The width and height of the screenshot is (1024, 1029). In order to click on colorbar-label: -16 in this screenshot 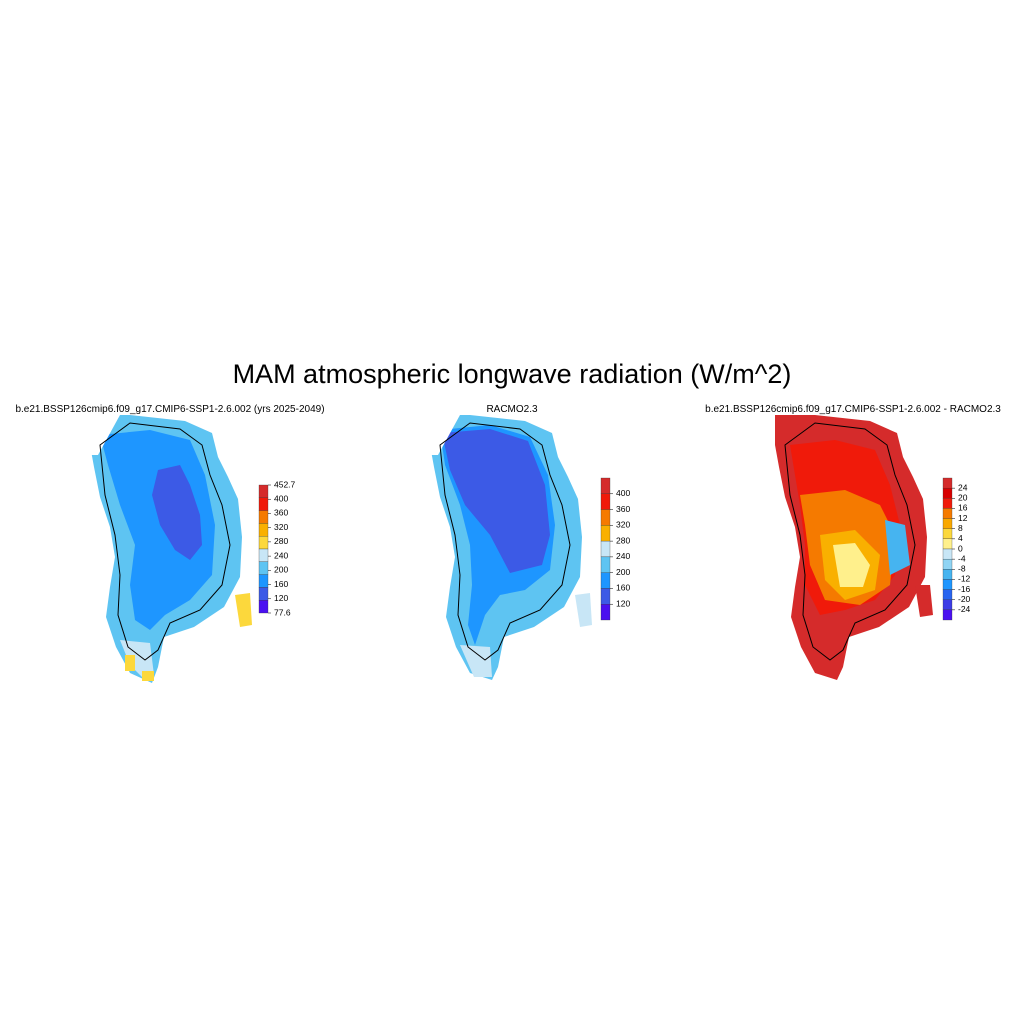, I will do `click(964, 589)`.